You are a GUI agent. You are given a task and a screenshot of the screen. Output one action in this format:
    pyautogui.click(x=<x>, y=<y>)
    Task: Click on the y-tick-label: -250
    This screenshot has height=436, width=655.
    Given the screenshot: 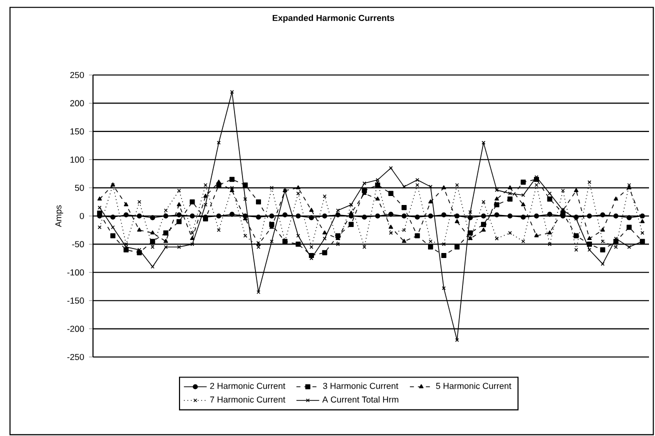 What is the action you would take?
    pyautogui.click(x=75, y=357)
    